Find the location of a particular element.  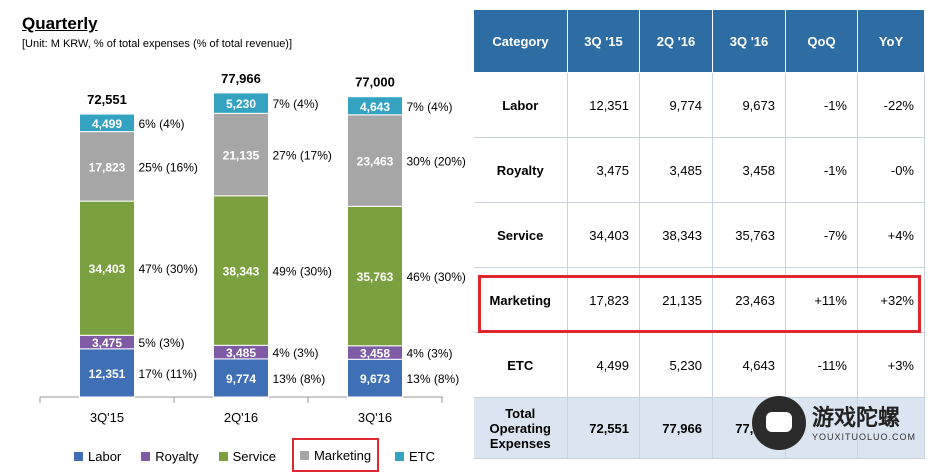

cell-value: 17,823 is located at coordinates (603, 300).